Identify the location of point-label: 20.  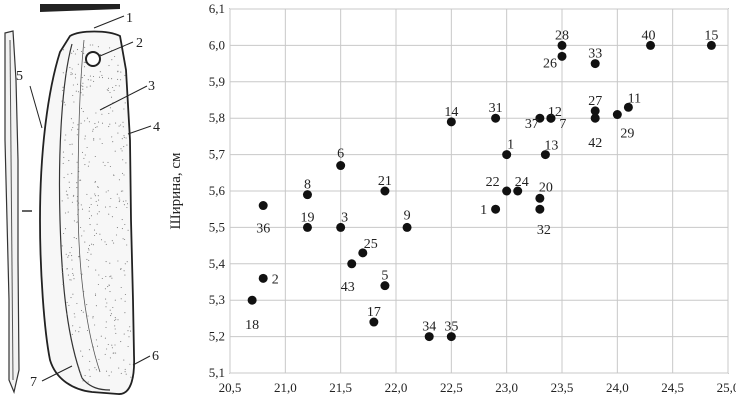
(546, 187).